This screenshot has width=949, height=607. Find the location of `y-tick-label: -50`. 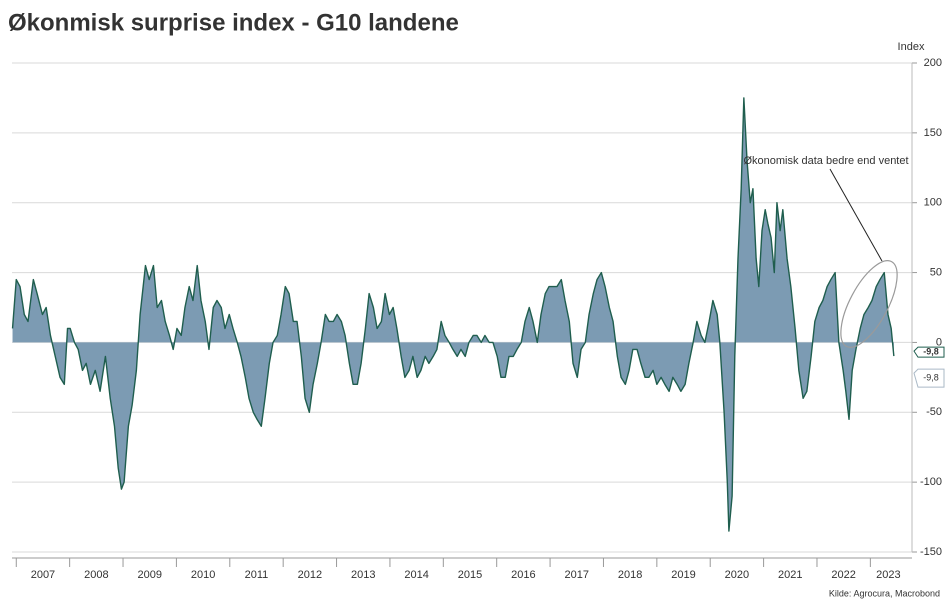

y-tick-label: -50 is located at coordinates (934, 412).